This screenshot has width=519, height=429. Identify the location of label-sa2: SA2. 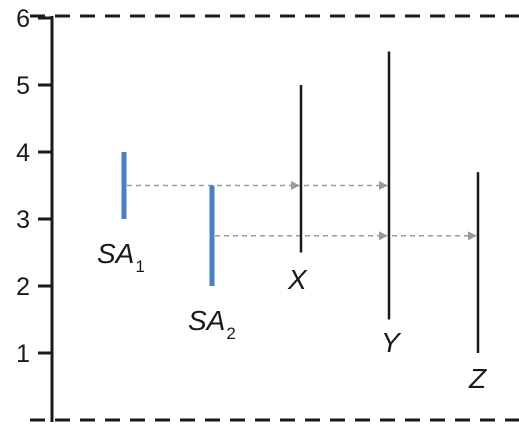
(212, 324).